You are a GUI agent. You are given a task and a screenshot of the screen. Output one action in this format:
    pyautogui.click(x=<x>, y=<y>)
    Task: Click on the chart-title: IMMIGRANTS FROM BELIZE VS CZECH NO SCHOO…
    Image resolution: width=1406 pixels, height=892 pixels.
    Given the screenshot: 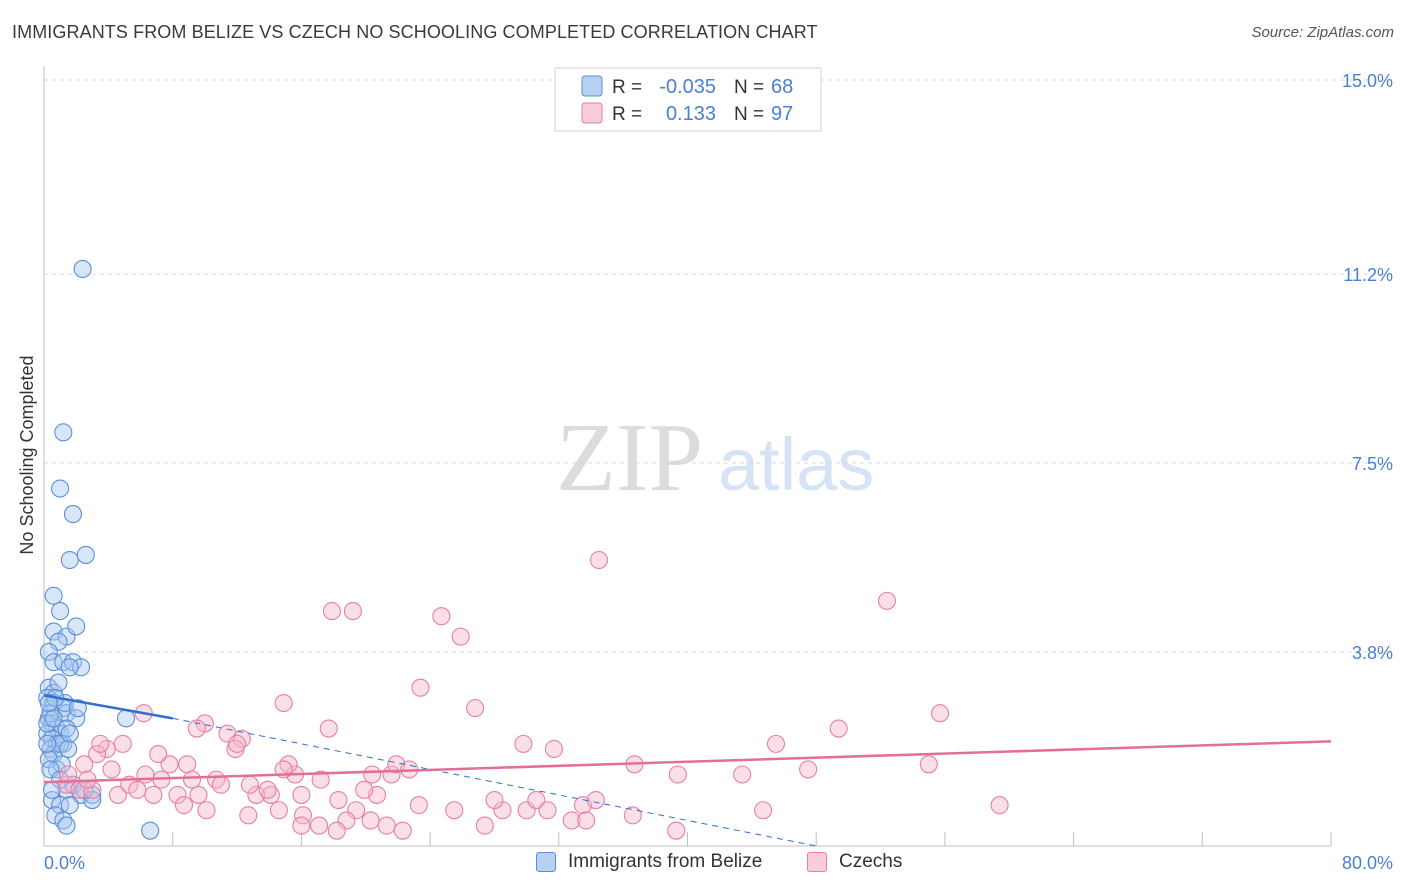 What is the action you would take?
    pyautogui.click(x=415, y=32)
    